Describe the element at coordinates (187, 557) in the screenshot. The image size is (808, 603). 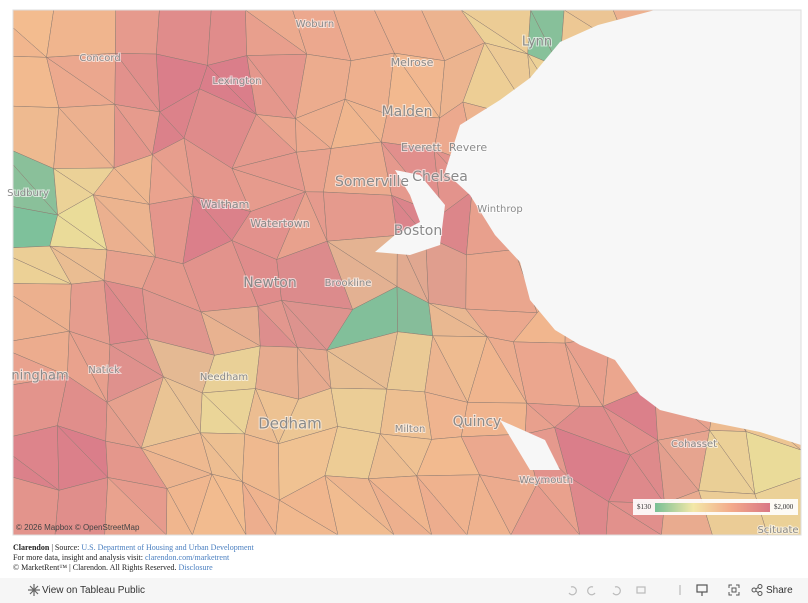
I see `more-link: clarendon.com/marketrent` at that location.